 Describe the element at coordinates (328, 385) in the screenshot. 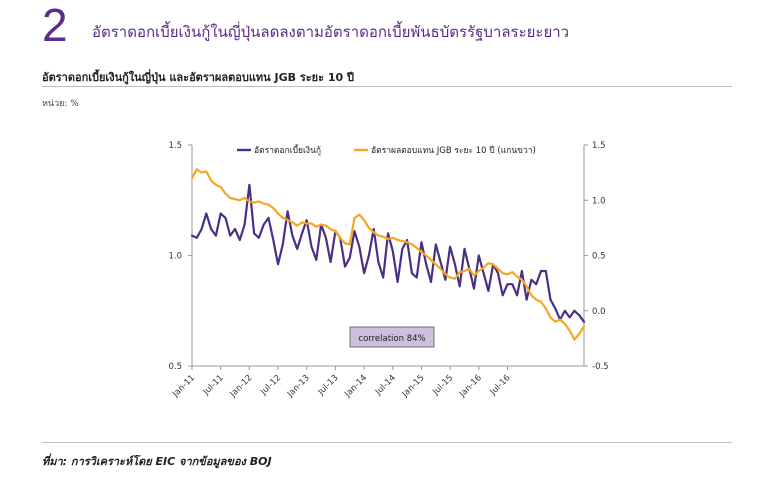

I see `x-tick-label: Jul-13` at that location.